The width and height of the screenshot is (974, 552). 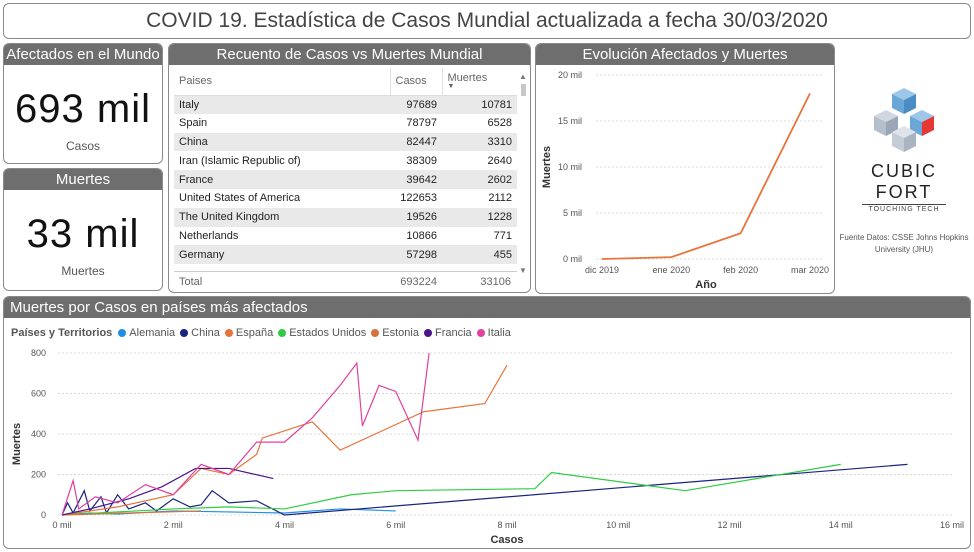 I want to click on cell-country: United States of America, so click(x=240, y=198).